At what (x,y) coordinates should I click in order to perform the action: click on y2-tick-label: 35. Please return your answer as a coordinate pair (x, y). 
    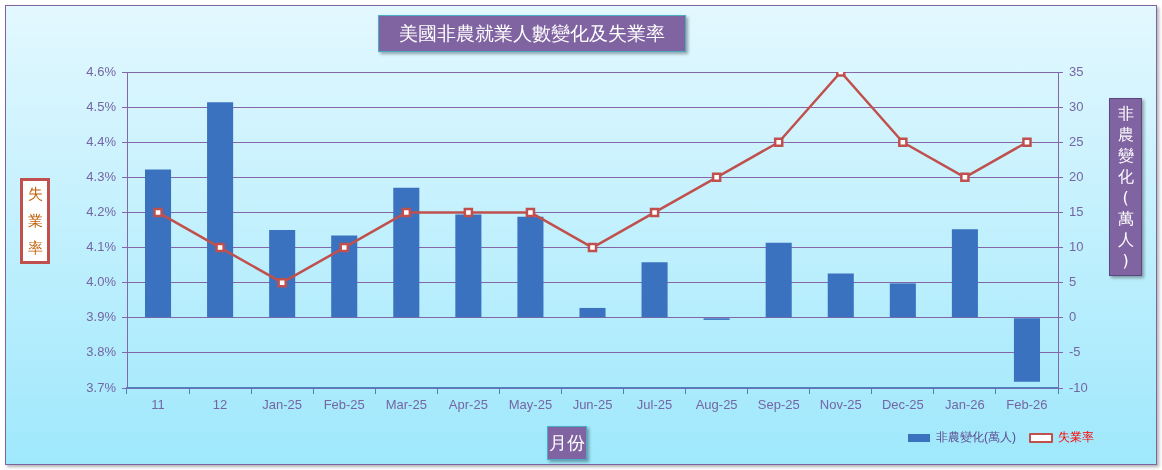
    Looking at the image, I should click on (1076, 71).